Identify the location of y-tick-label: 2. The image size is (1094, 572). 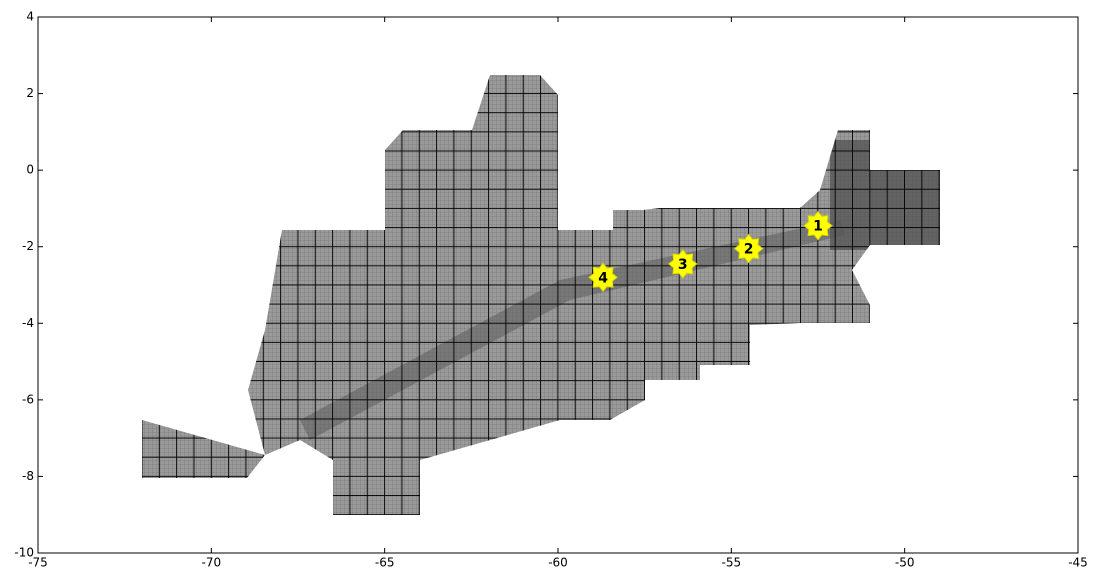
(30, 93).